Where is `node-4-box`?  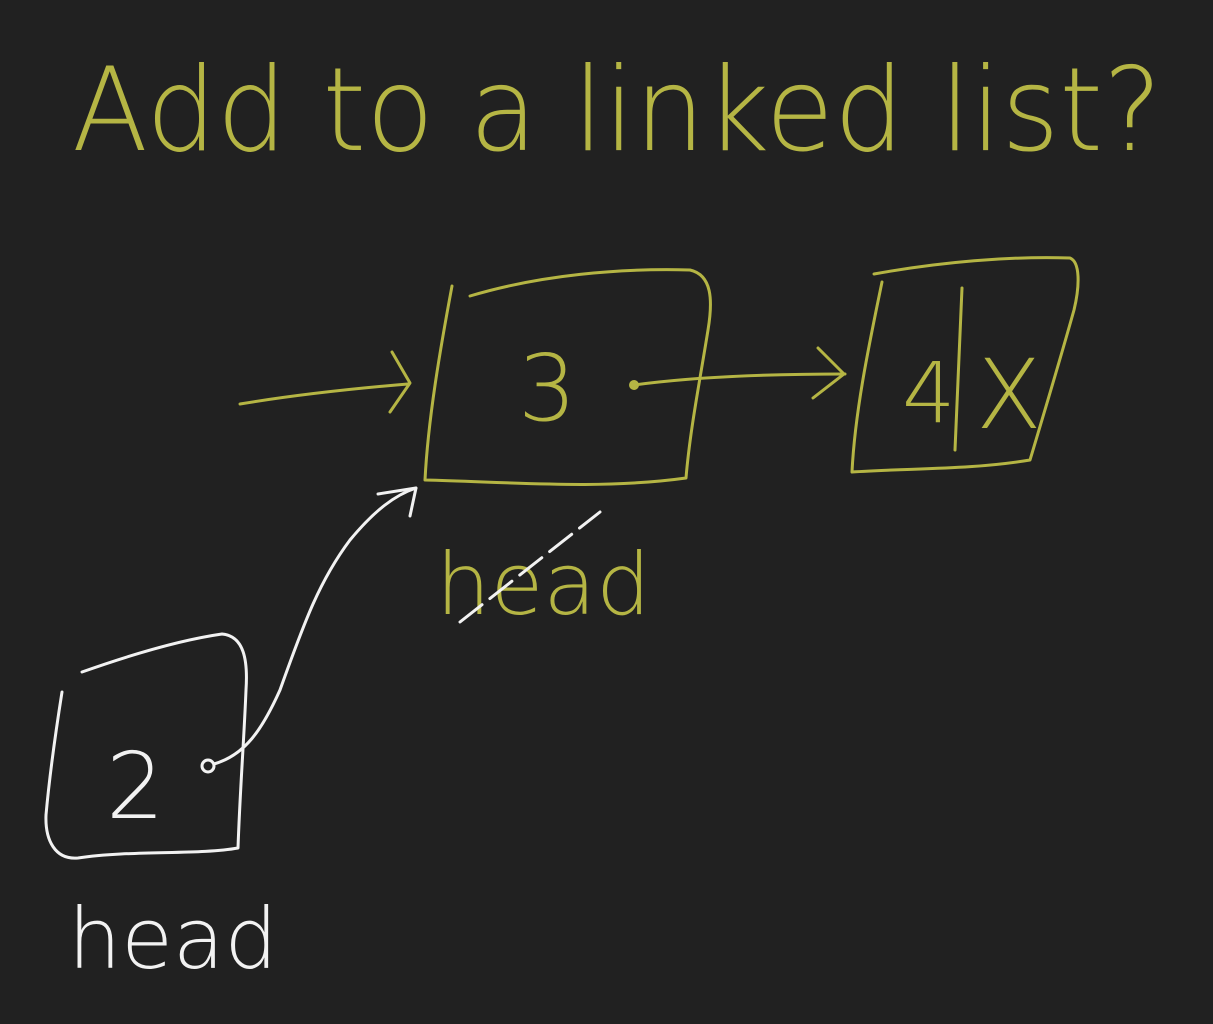 node-4-box is located at coordinates (965, 365).